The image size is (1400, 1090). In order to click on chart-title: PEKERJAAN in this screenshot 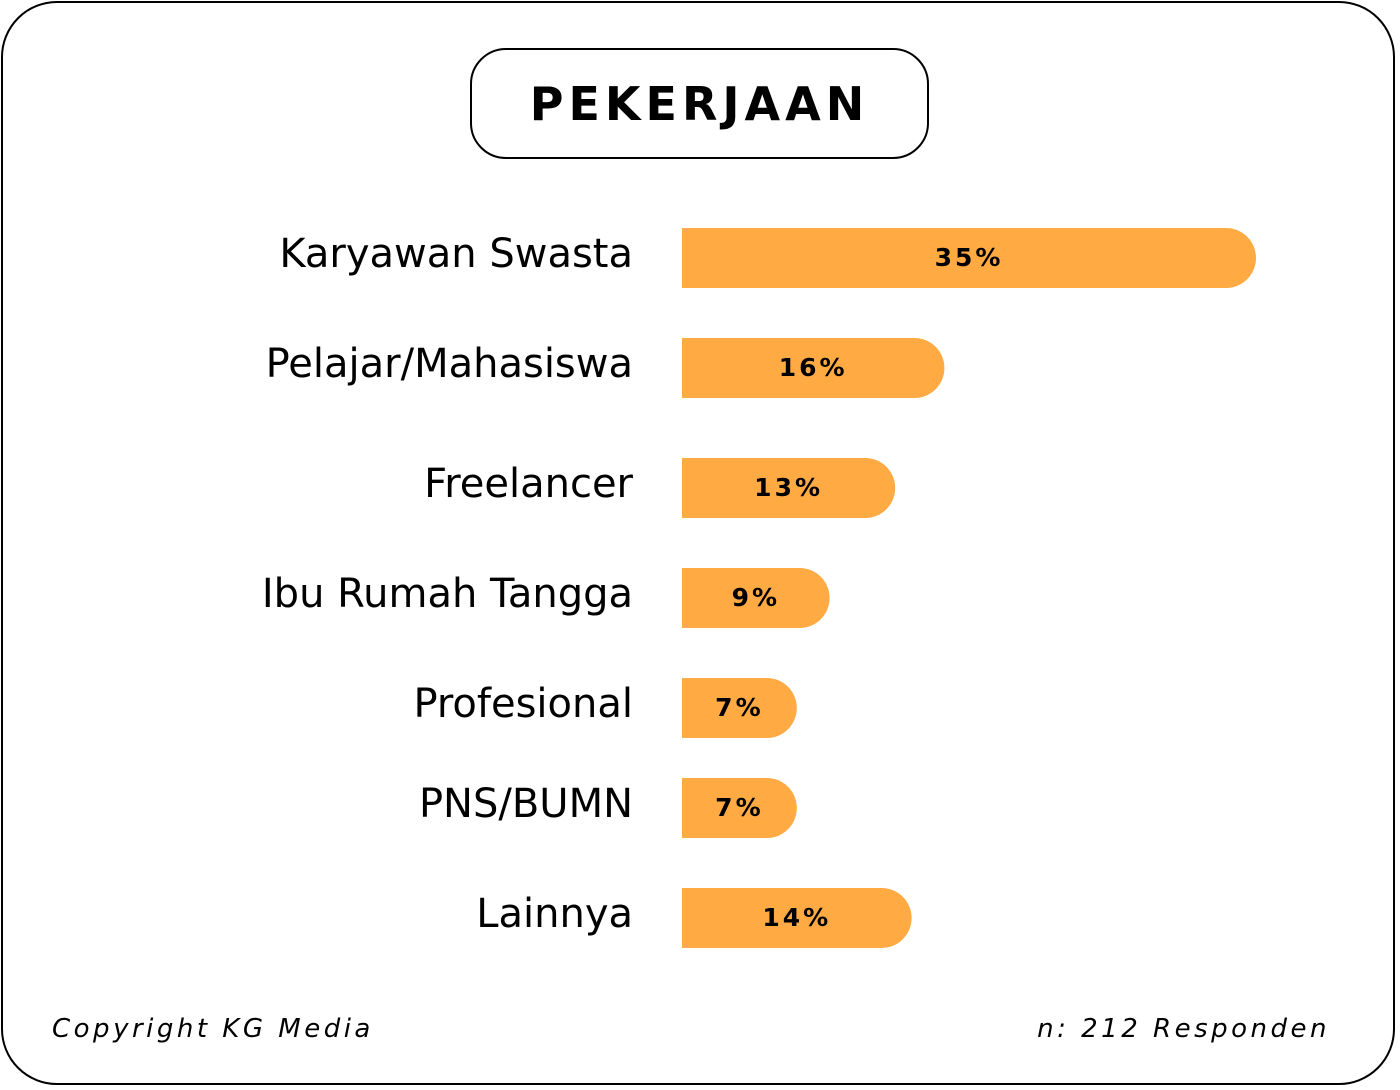, I will do `click(699, 103)`.